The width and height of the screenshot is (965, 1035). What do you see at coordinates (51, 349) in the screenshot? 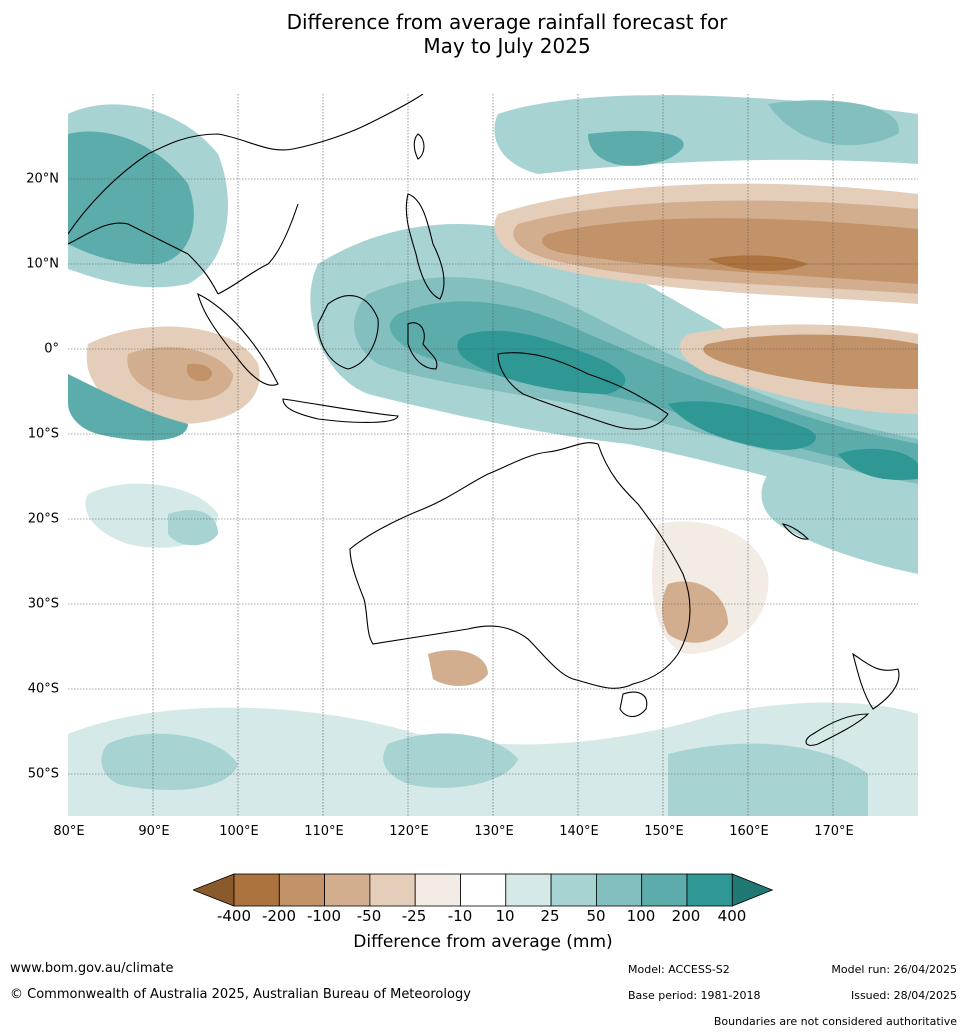
I see `lat-label-0: 0°` at bounding box center [51, 349].